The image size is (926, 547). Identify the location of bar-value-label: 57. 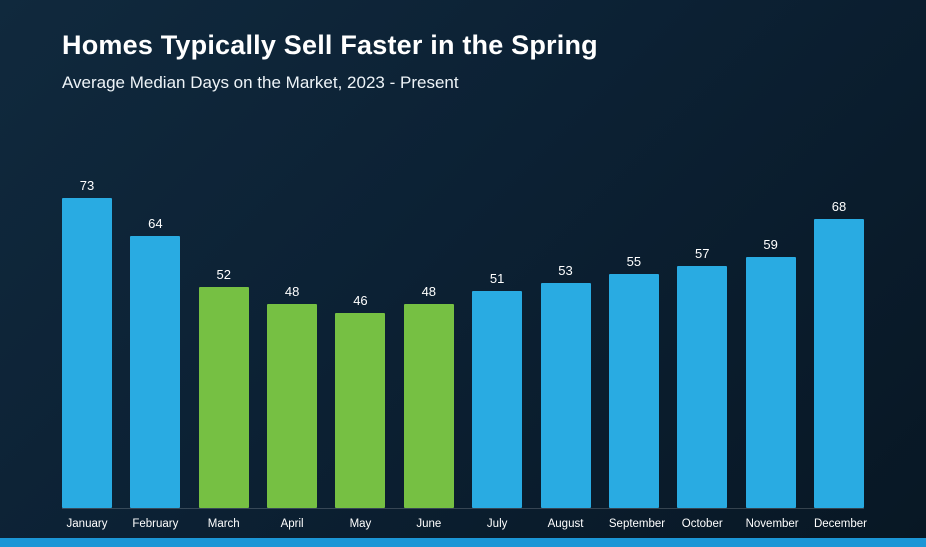
(702, 253).